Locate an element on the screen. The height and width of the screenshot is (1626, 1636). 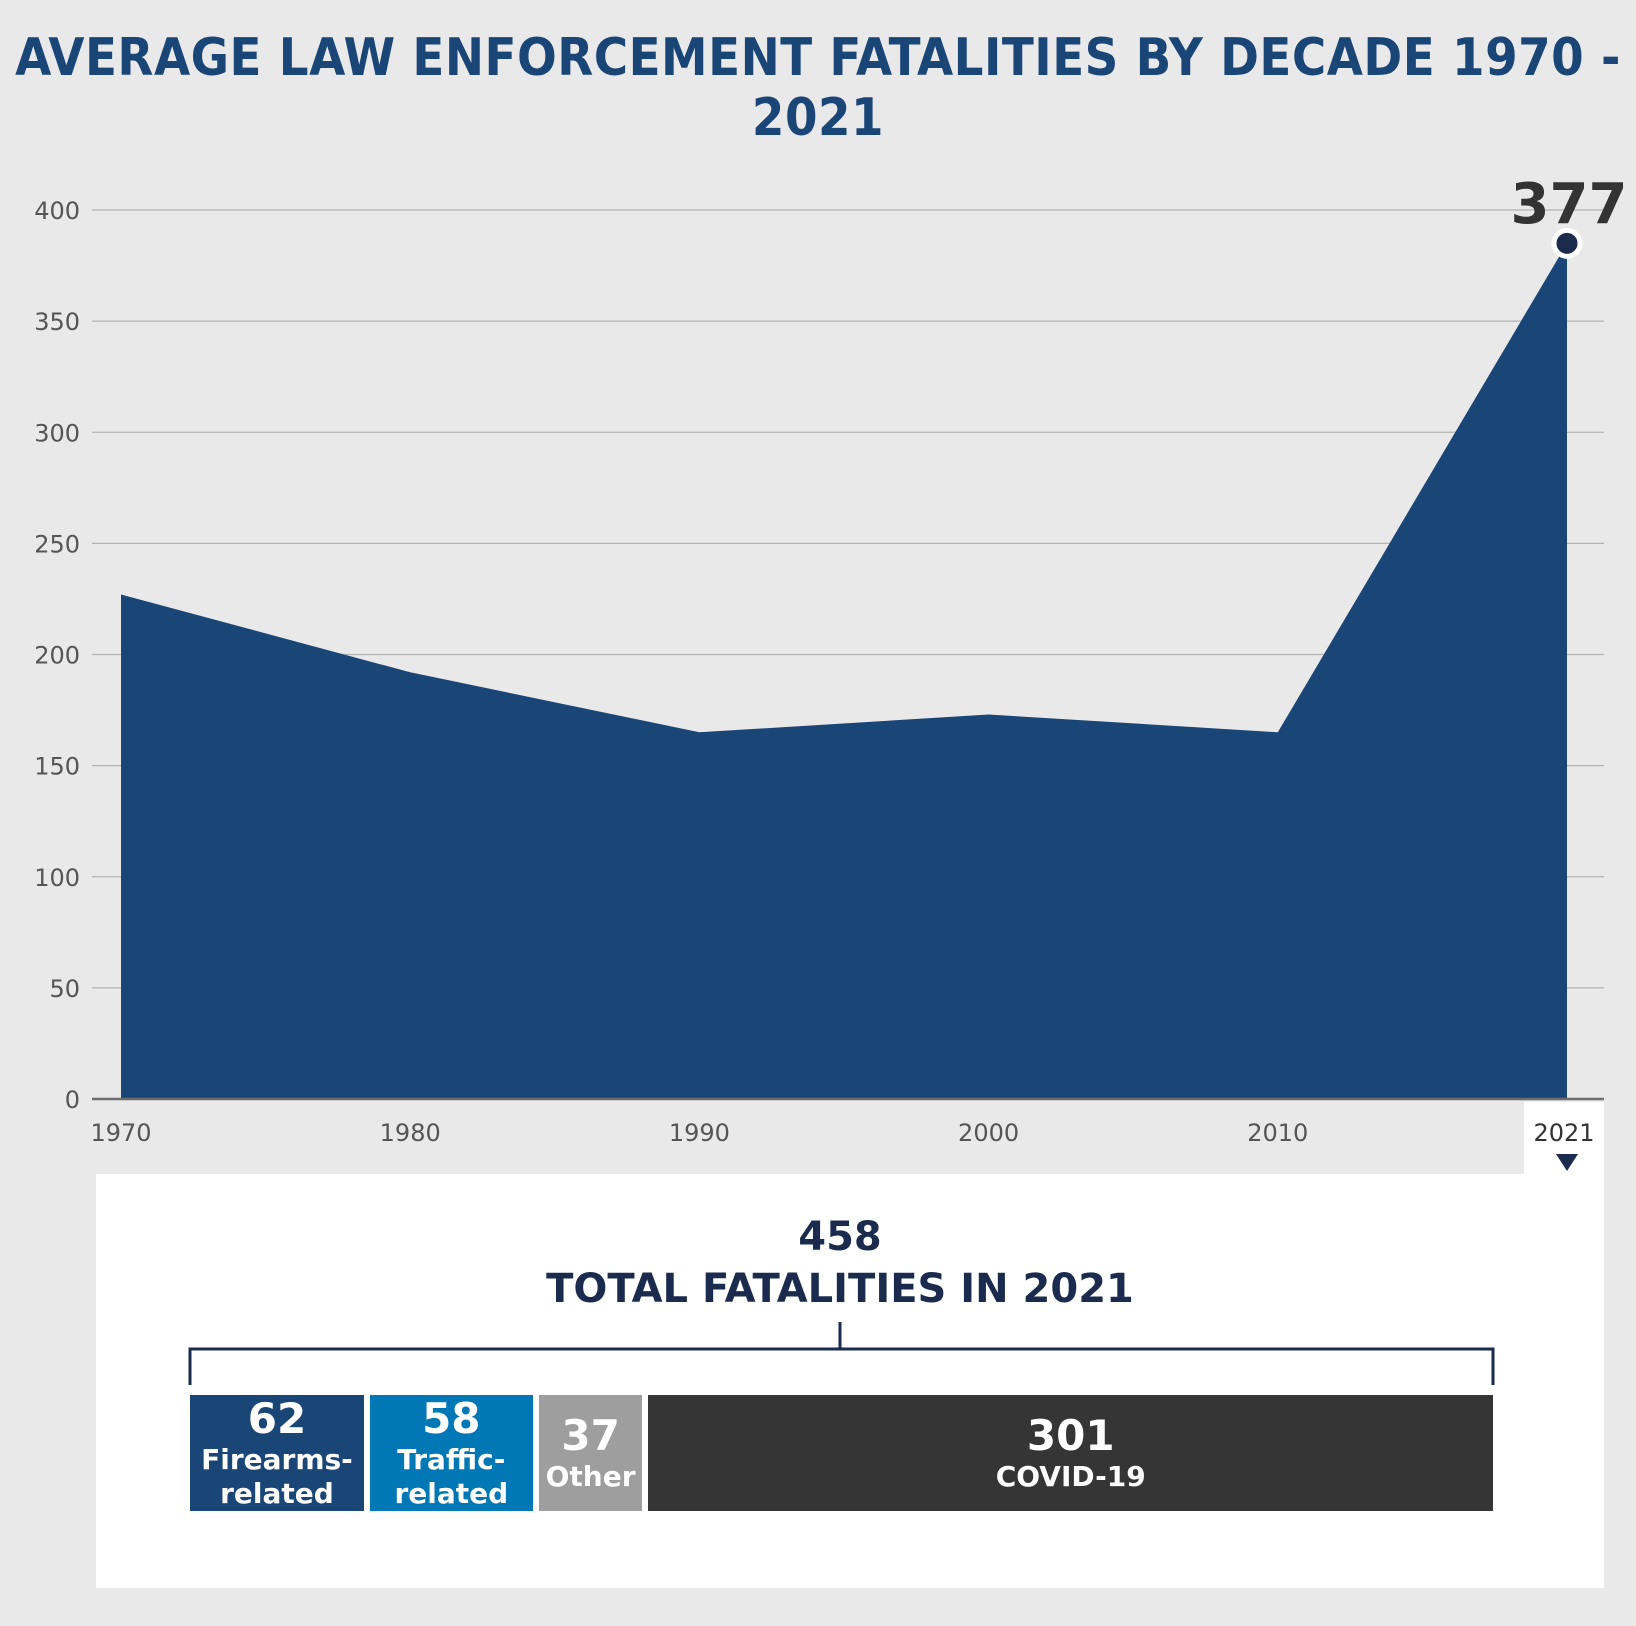
selected-year-overlay: 2021 is located at coordinates (1564, 1145).